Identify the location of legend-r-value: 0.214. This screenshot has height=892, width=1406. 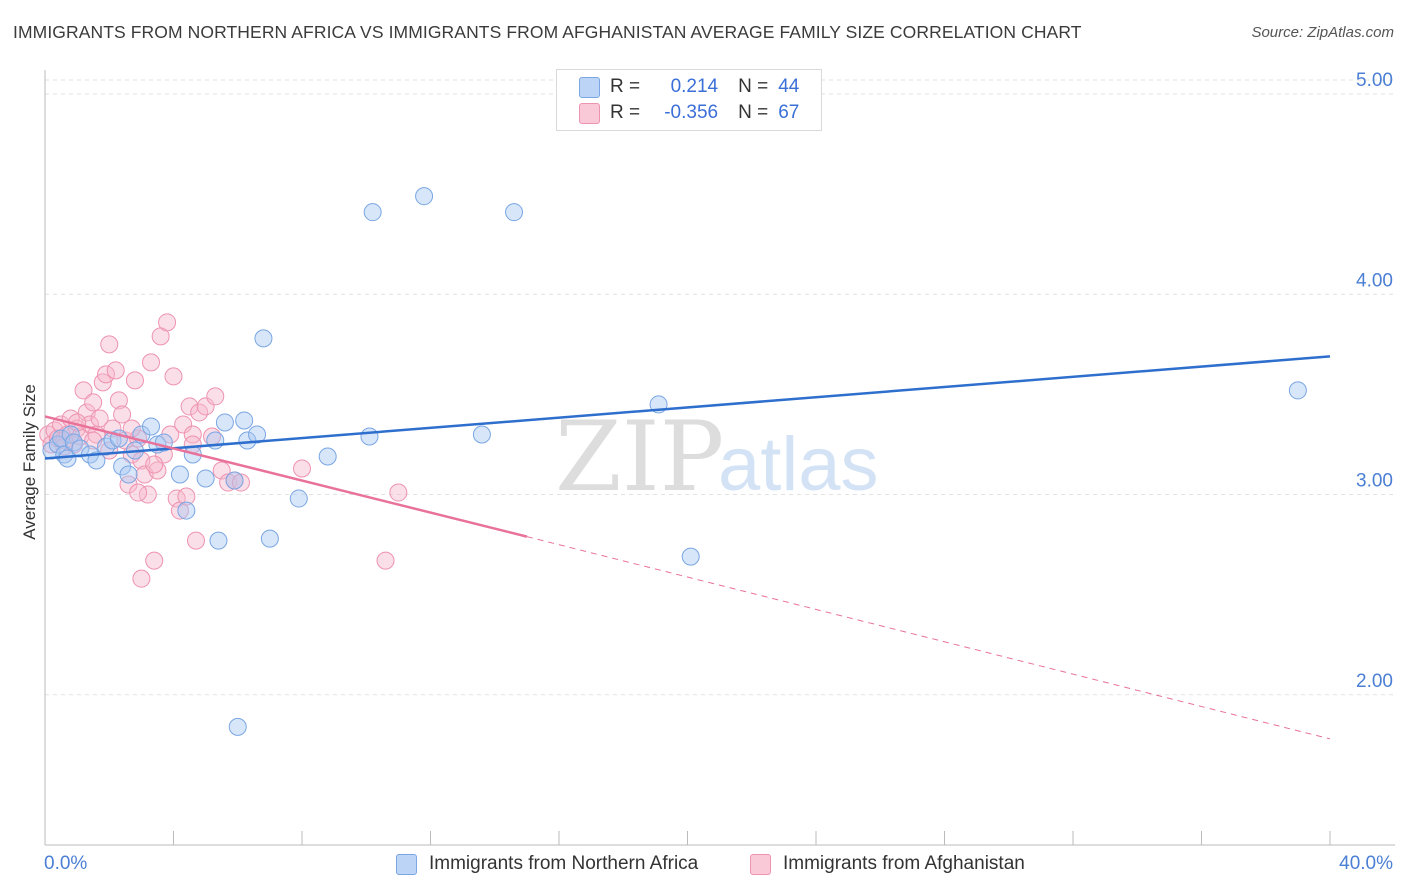
(694, 86).